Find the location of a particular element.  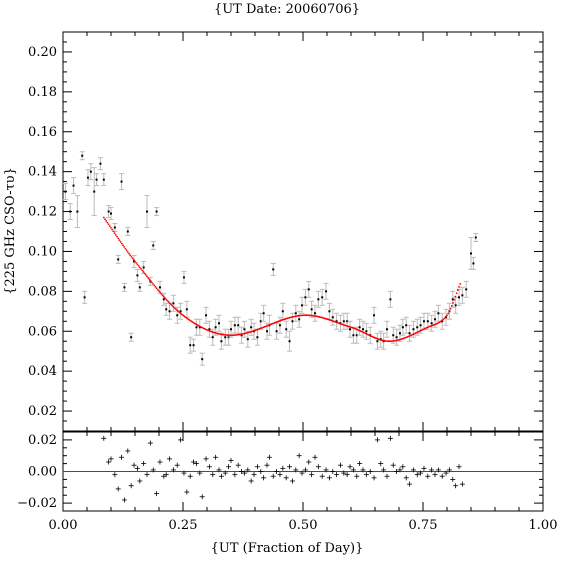

residual-y-tick-label: 0.00 is located at coordinates (42, 472).